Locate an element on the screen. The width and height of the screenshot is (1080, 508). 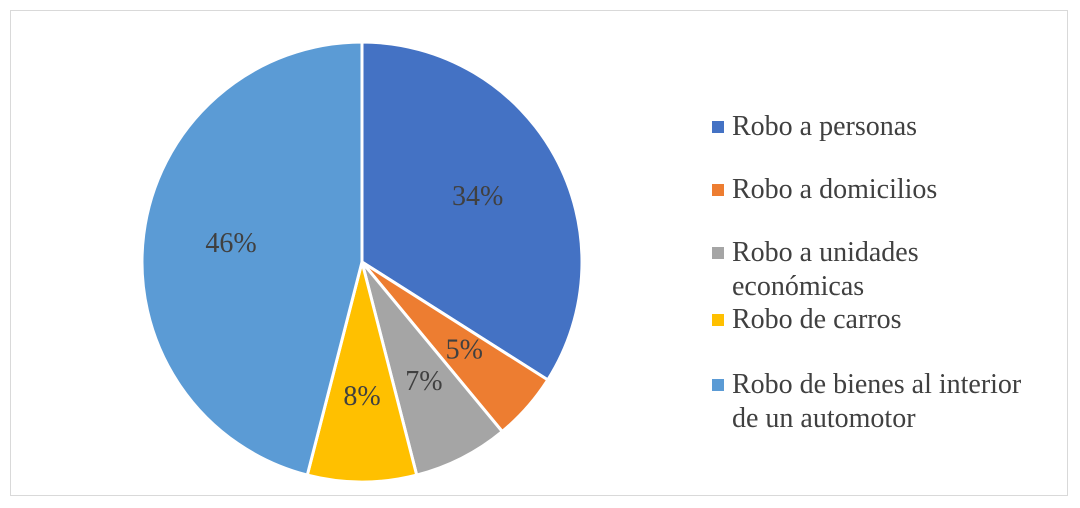
data-label: 5% is located at coordinates (464, 350).